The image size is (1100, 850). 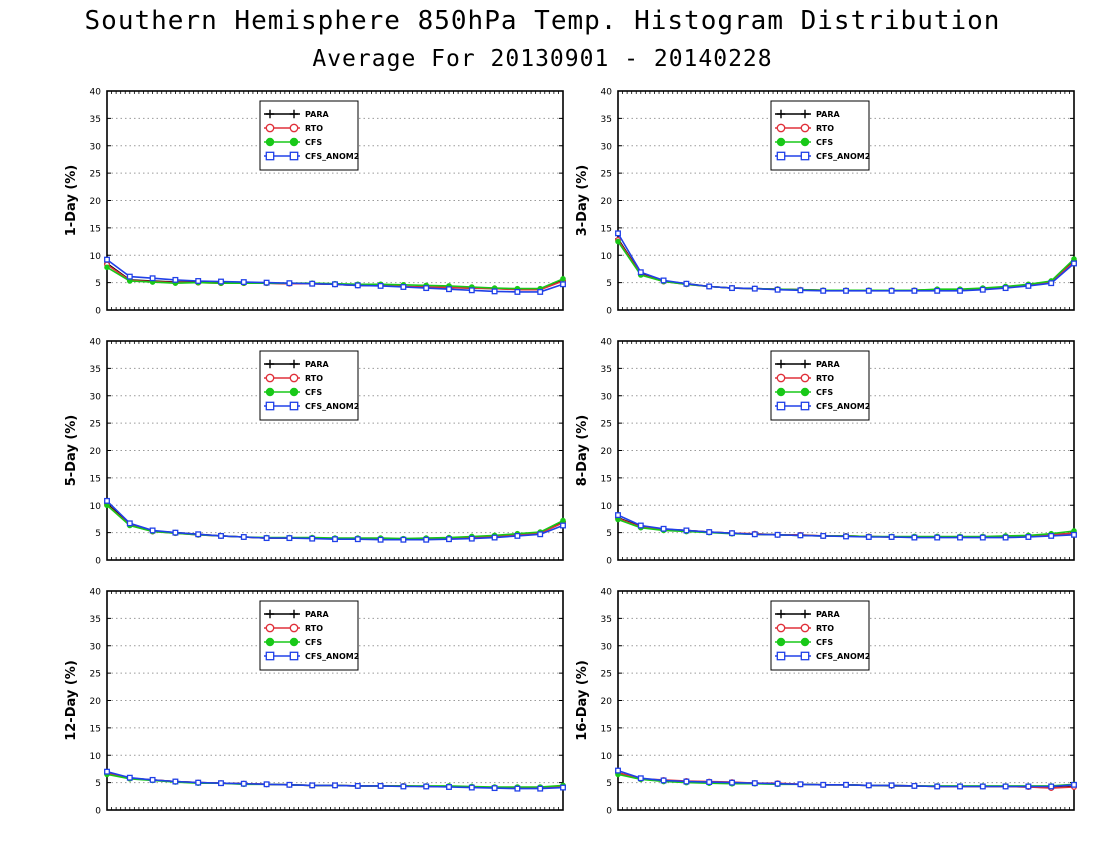 What do you see at coordinates (582, 700) in the screenshot?
I see `y-axis-label: 16-Day (%)` at bounding box center [582, 700].